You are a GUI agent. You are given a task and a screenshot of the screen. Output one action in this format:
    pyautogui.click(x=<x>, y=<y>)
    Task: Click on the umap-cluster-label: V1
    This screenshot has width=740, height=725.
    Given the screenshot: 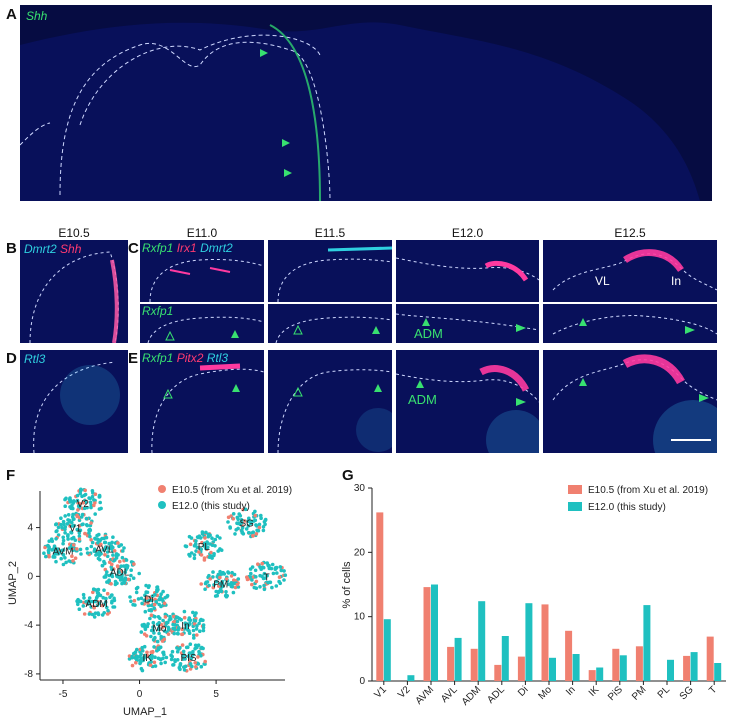 What is the action you would take?
    pyautogui.click(x=75, y=529)
    